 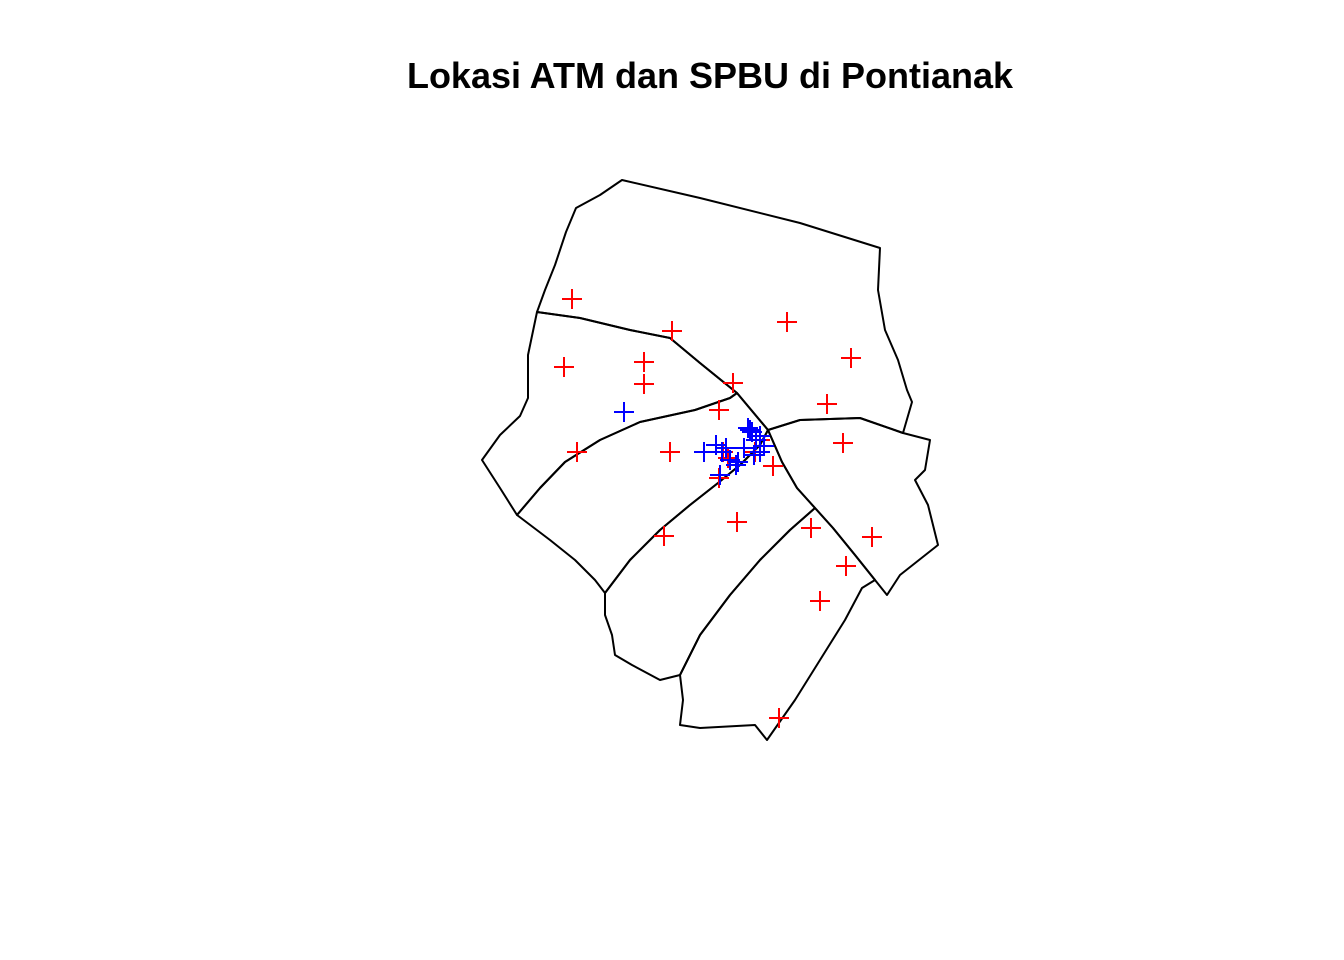 What do you see at coordinates (642, 493) in the screenshot?
I see `region-central-west` at bounding box center [642, 493].